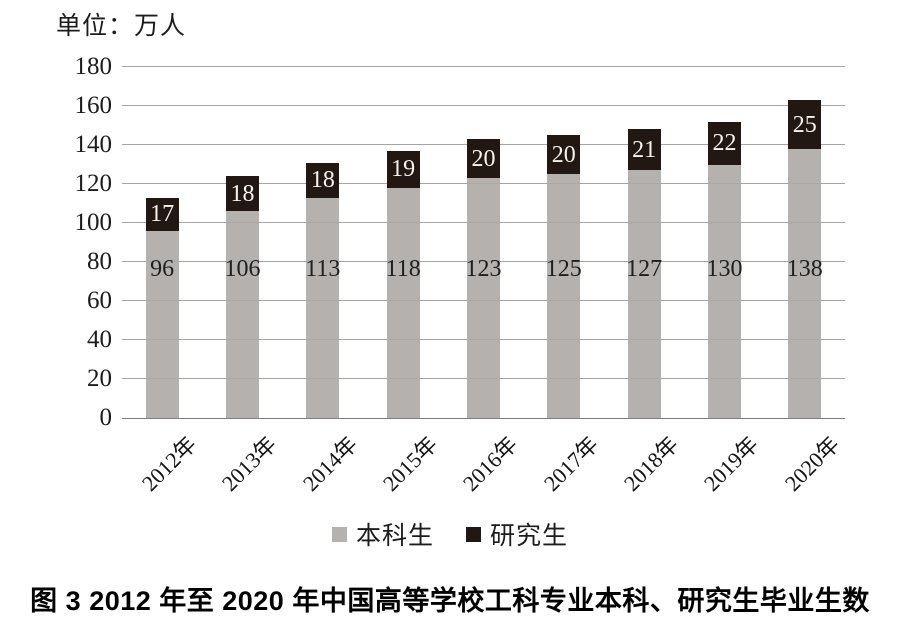 The width and height of the screenshot is (900, 625). Describe the element at coordinates (99, 300) in the screenshot. I see `y-tick-label: 60` at that location.